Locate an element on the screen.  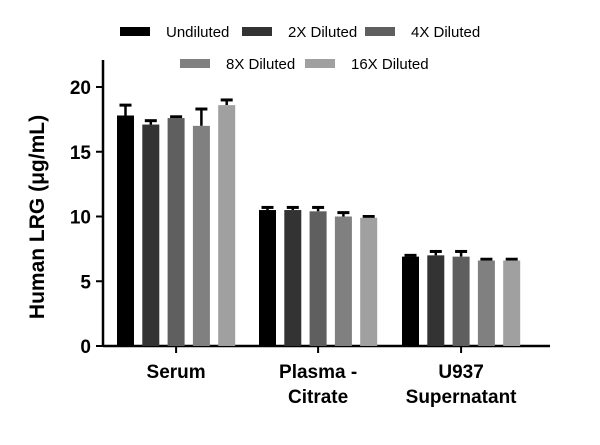
legend-label: 4X Diluted is located at coordinates (445, 32).